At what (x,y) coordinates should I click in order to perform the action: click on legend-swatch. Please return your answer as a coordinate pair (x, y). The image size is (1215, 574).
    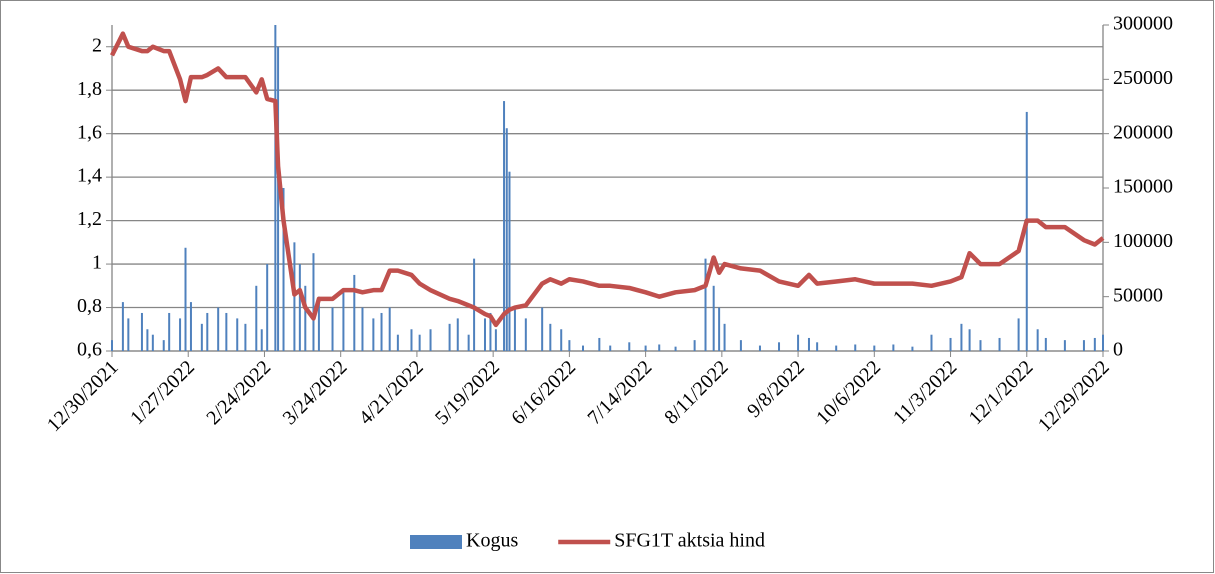
    Looking at the image, I should click on (436, 542).